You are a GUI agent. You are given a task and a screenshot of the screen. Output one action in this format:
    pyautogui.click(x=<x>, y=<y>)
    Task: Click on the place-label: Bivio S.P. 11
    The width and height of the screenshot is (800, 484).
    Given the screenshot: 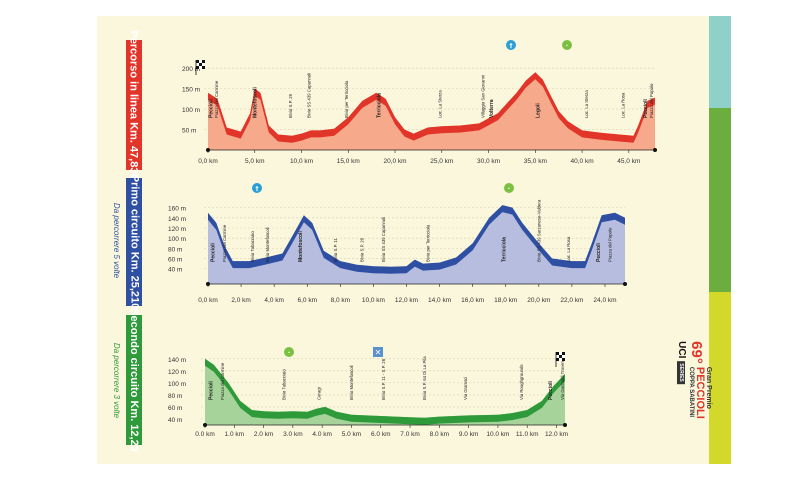 What is the action you would take?
    pyautogui.click(x=335, y=250)
    